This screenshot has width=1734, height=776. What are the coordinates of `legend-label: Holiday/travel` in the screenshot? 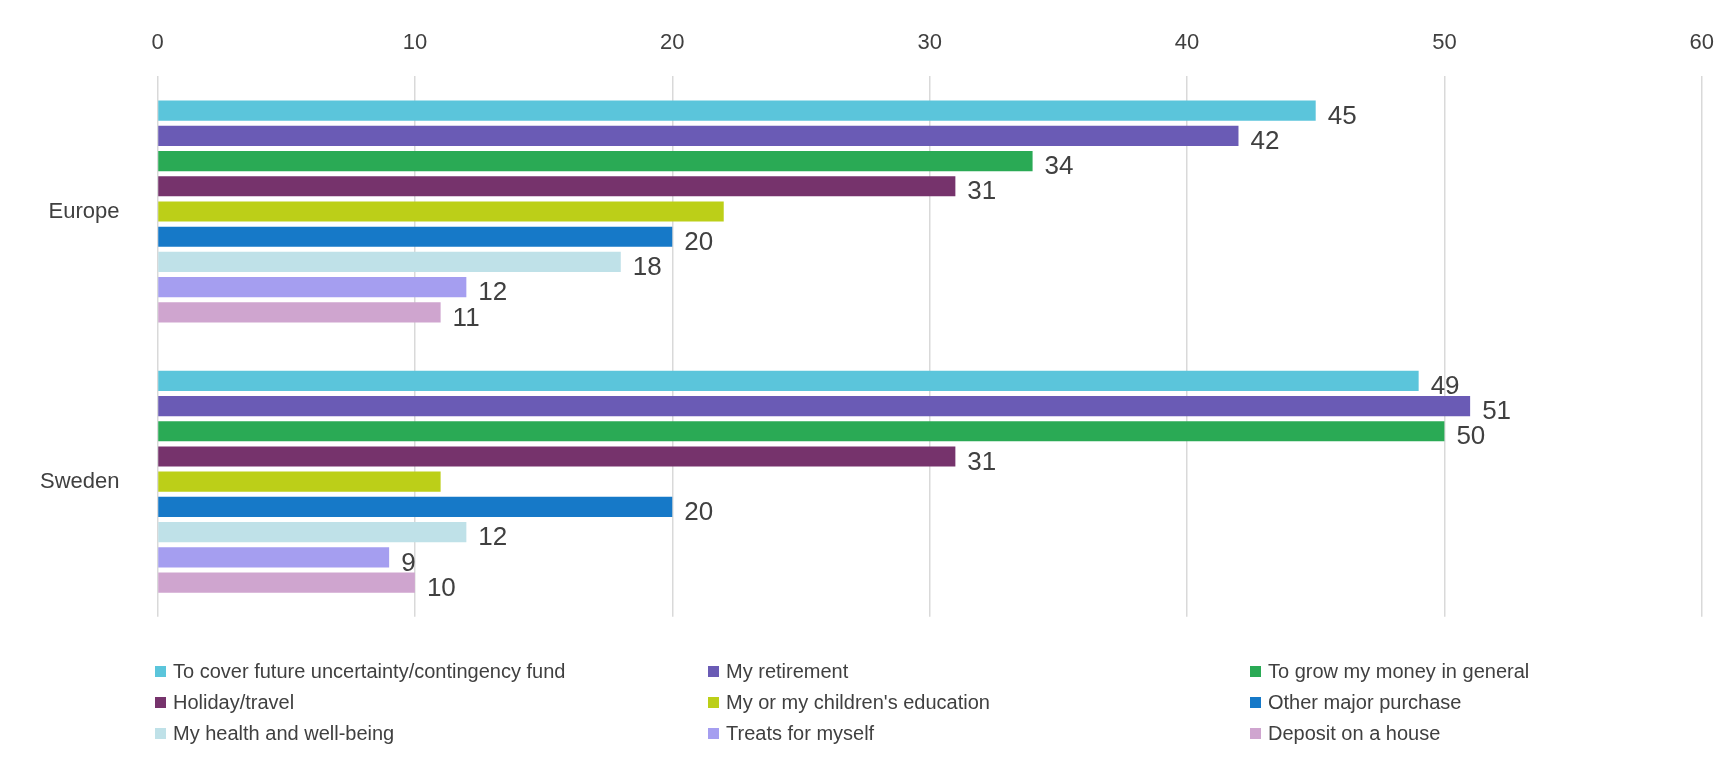 It's located at (234, 702).